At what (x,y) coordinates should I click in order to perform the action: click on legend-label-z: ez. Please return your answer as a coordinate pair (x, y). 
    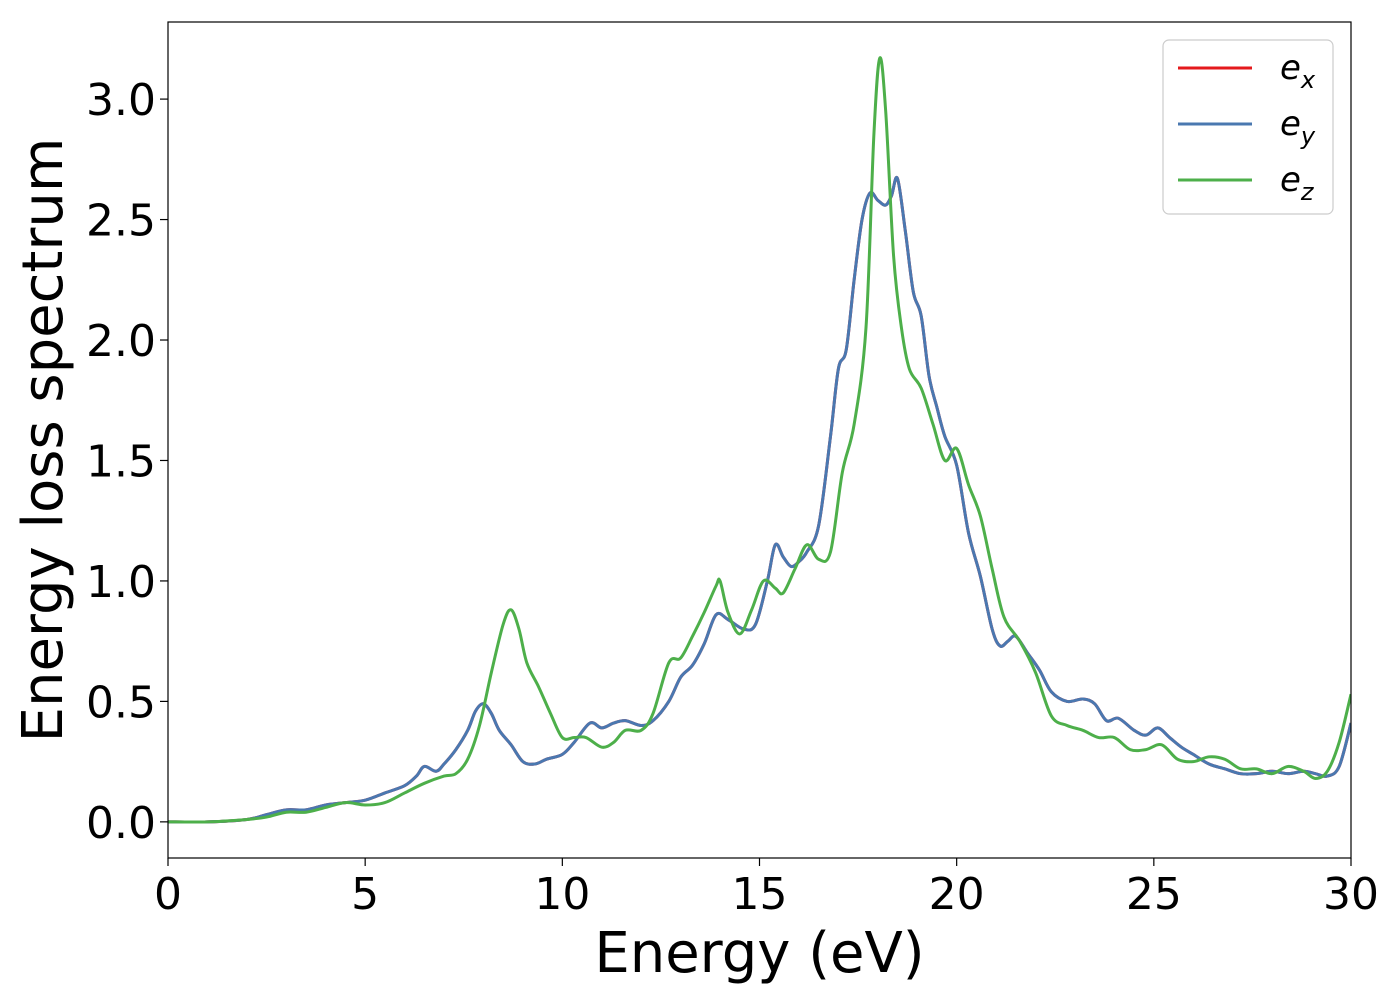
    Looking at the image, I should click on (1297, 183).